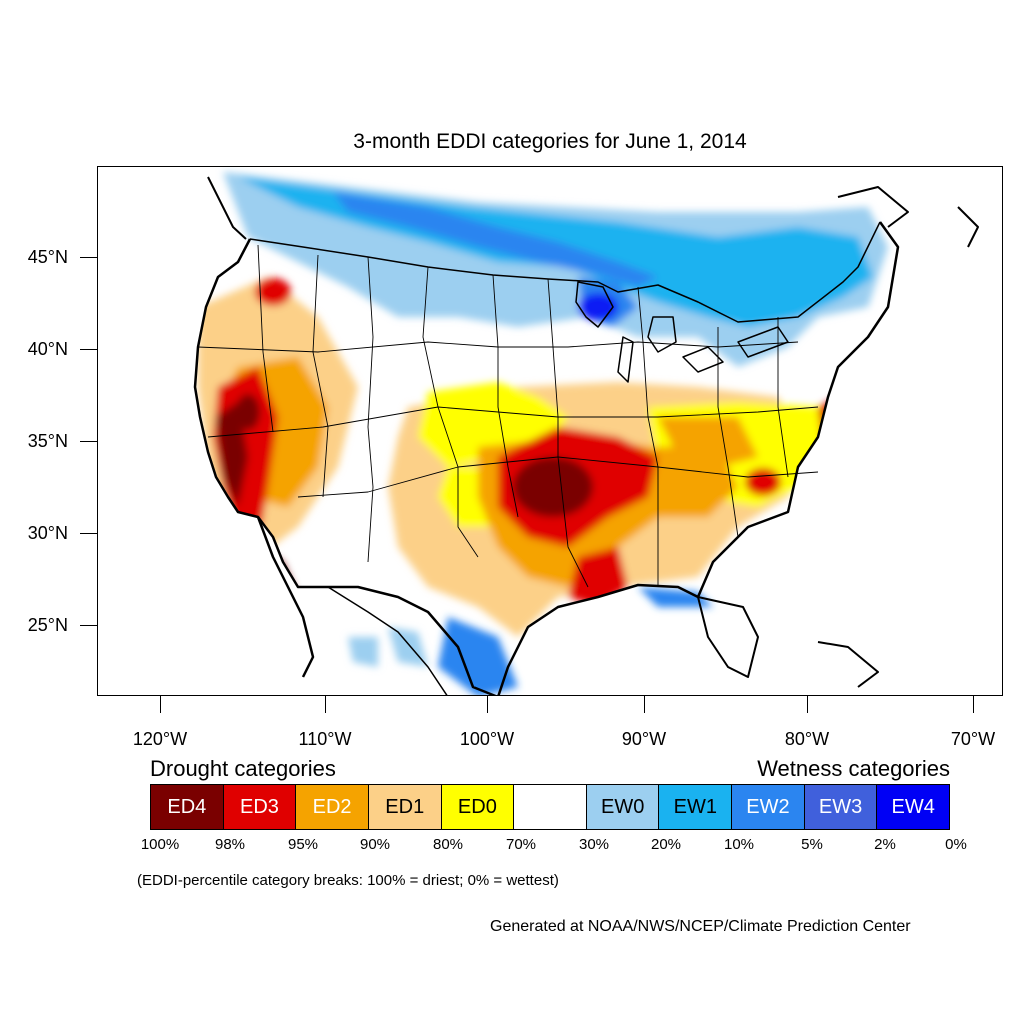  What do you see at coordinates (47, 533) in the screenshot?
I see `lat-label-30n: 30°N` at bounding box center [47, 533].